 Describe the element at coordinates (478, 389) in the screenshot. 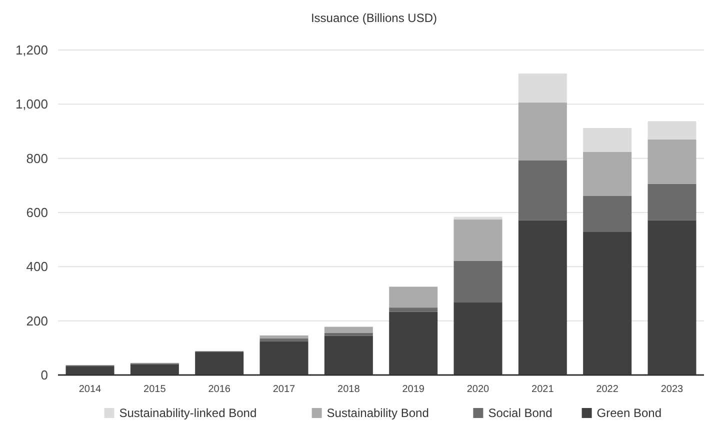

I see `x-tick-label: 2020` at that location.